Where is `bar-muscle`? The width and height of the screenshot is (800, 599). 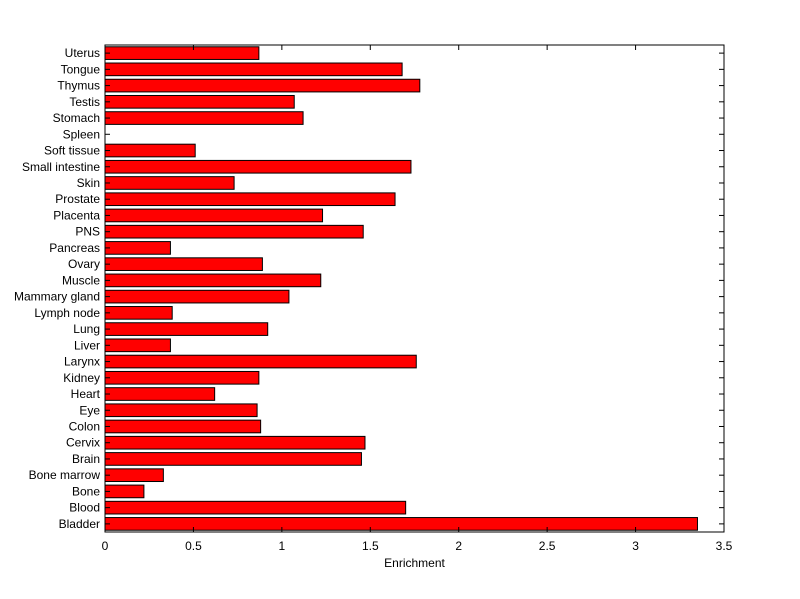
bar-muscle is located at coordinates (213, 280).